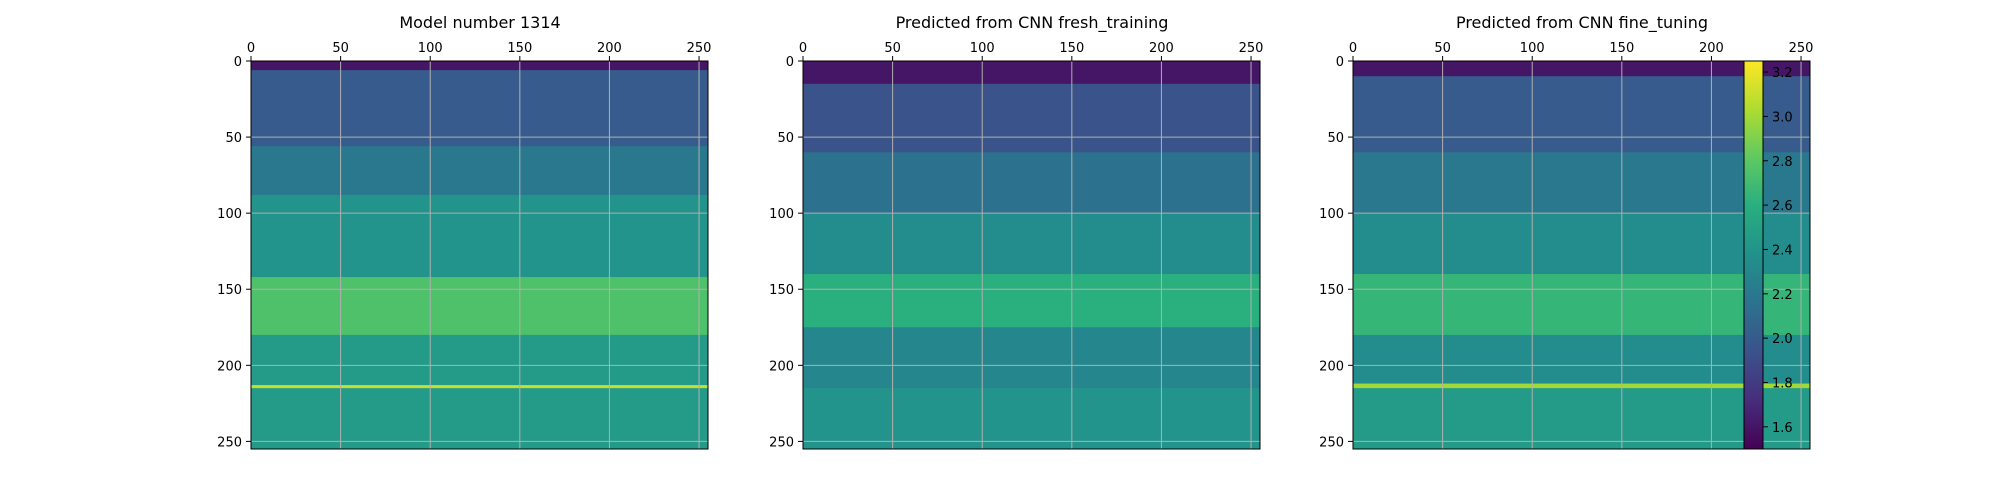 This screenshot has width=2000, height=500. I want to click on colorbar-tick-label: 2.8, so click(1782, 162).